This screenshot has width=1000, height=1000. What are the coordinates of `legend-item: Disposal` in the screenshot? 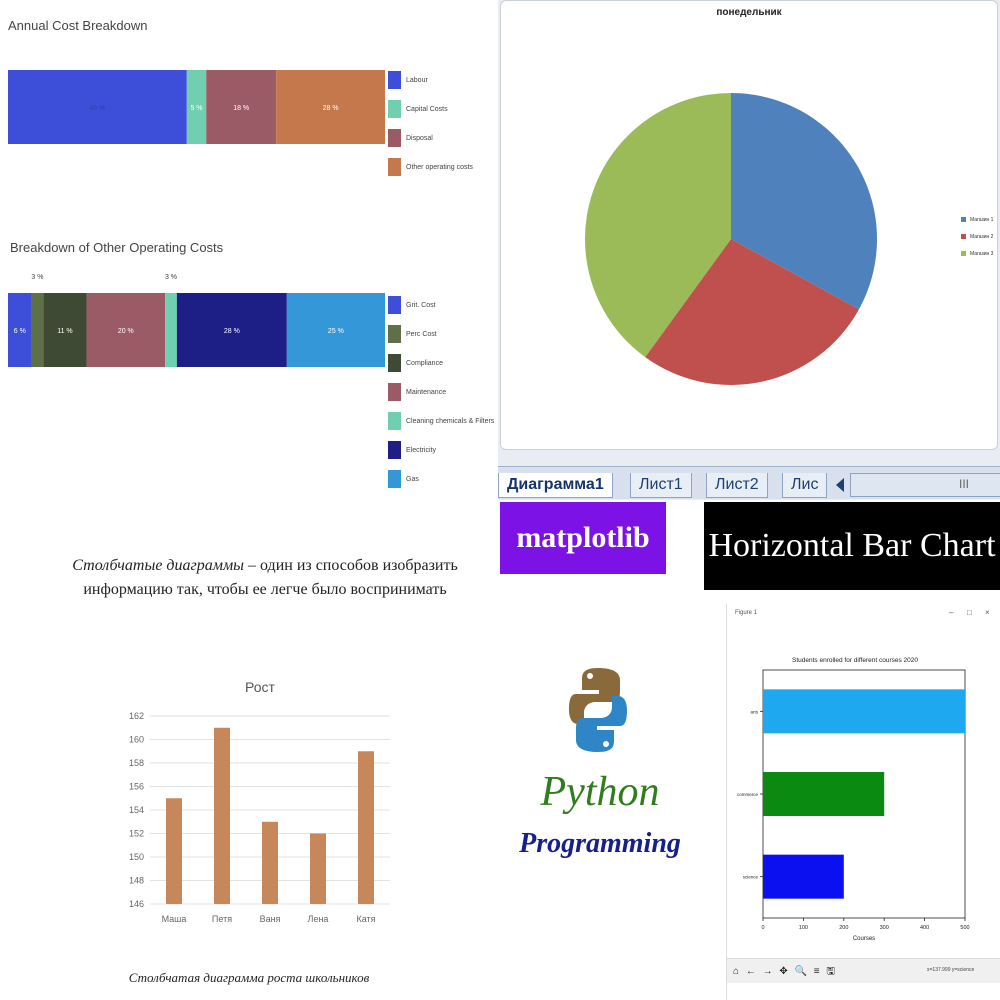 It's located at (410, 138).